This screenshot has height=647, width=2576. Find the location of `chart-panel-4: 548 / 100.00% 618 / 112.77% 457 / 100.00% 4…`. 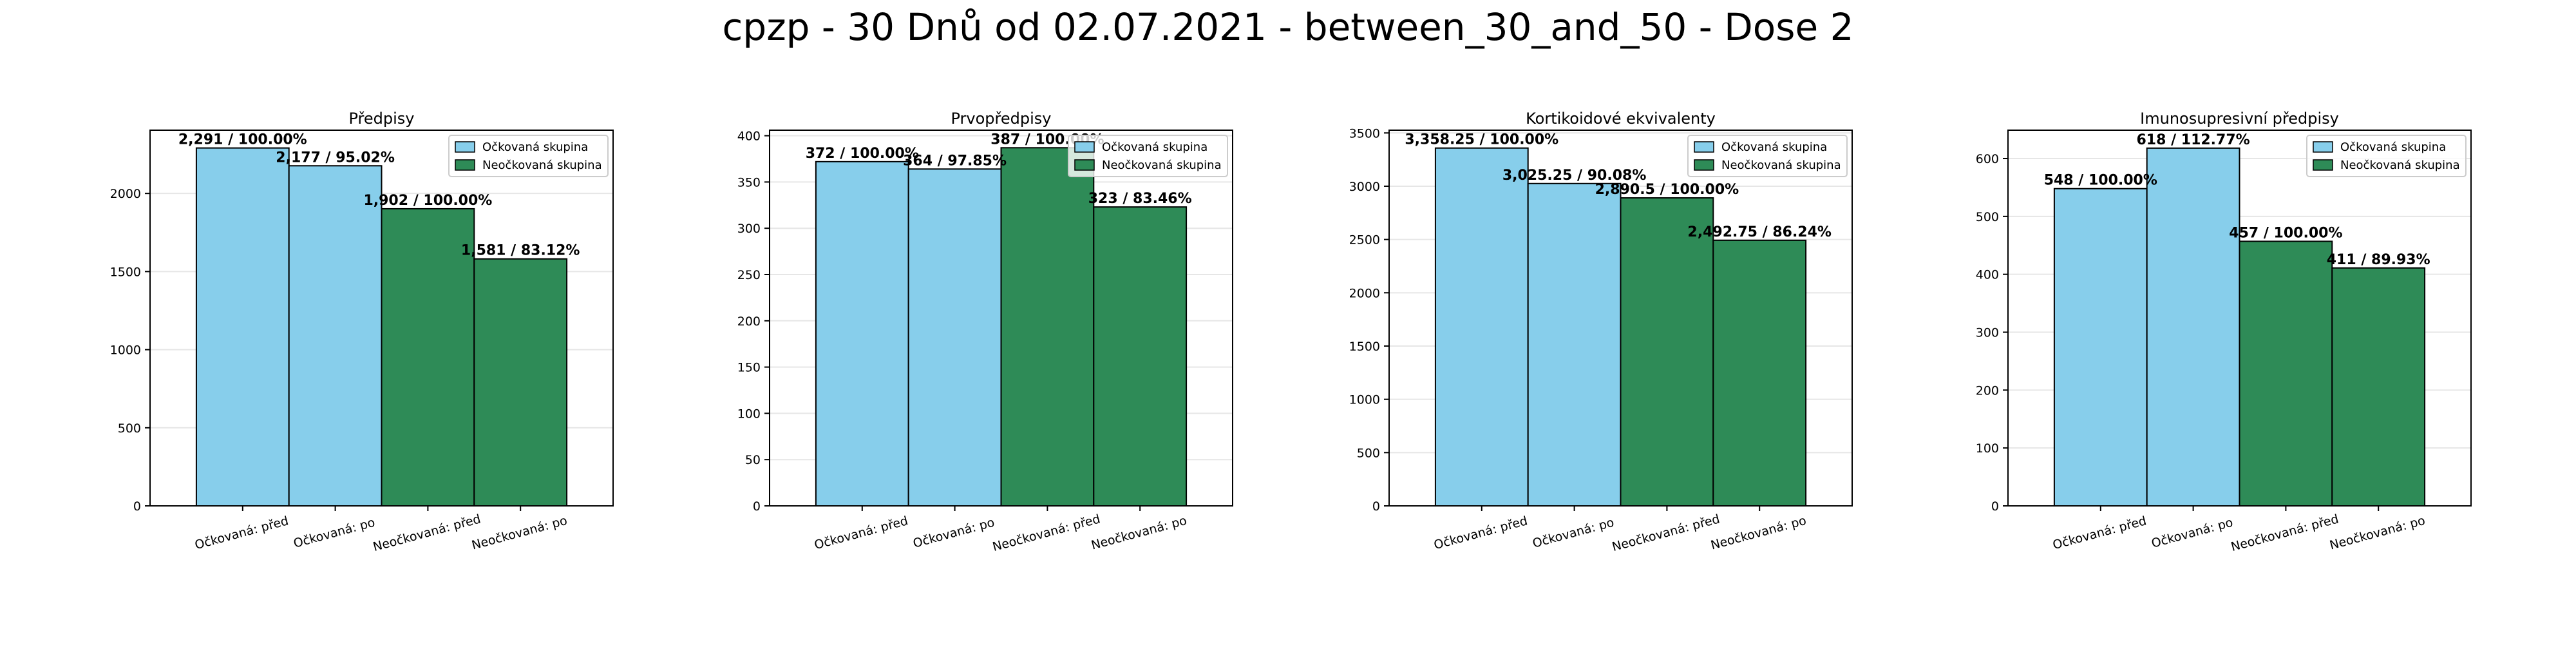

chart-panel-4: 548 / 100.00% 618 / 112.77% 457 / 100.00% 4… is located at coordinates (2224, 332).